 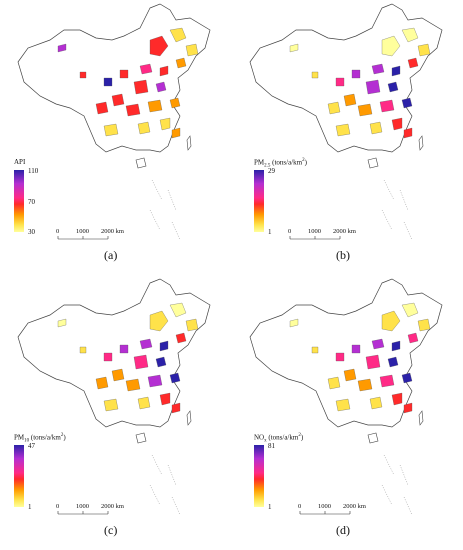 I want to click on legend-title: PM10 (tons/a/km2), so click(x=40, y=438).